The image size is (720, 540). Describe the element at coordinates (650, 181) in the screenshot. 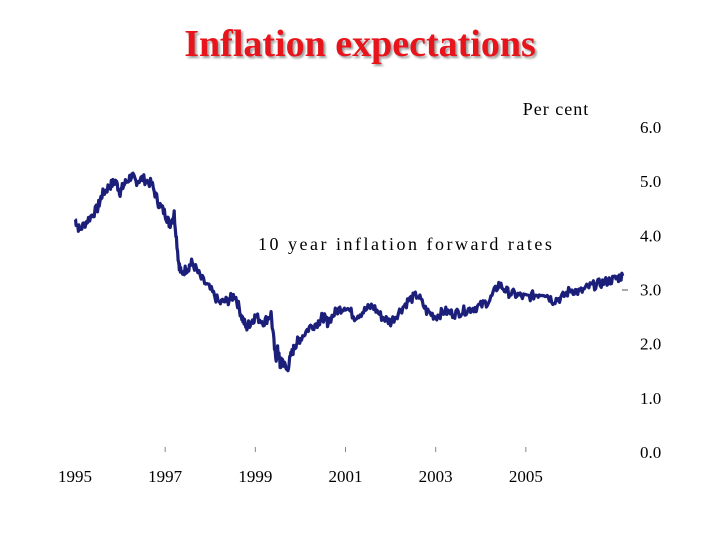

I see `y-tick-label-5: 5.0` at that location.